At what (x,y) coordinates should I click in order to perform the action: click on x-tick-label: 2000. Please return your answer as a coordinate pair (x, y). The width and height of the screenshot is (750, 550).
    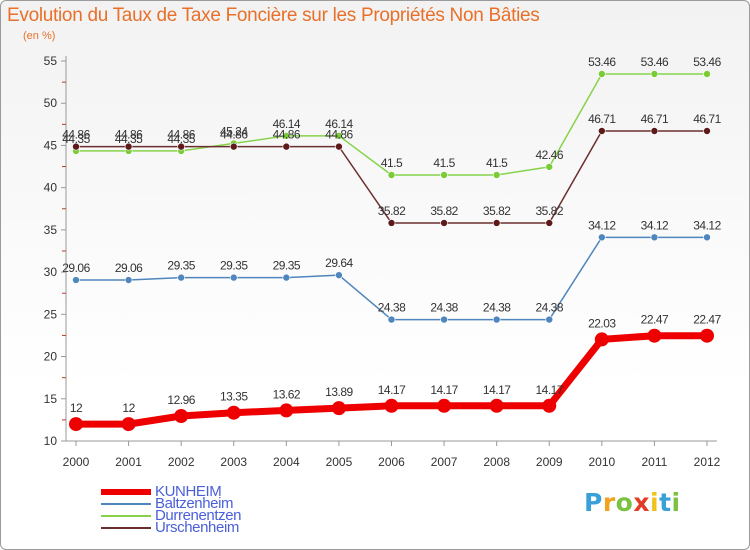
    Looking at the image, I should click on (76, 462).